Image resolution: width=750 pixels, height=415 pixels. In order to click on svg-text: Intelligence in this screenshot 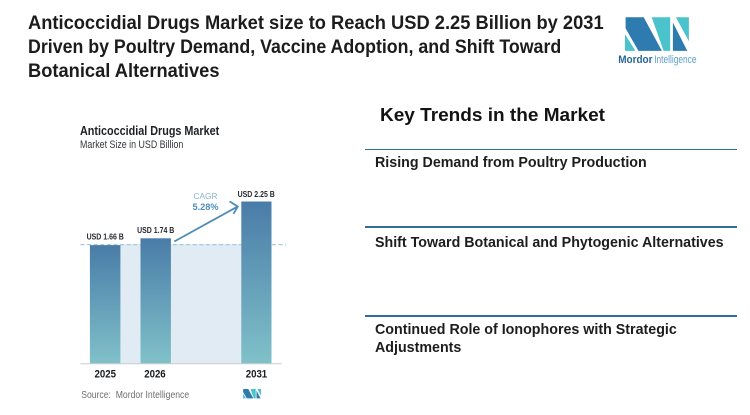, I will do `click(675, 60)`.